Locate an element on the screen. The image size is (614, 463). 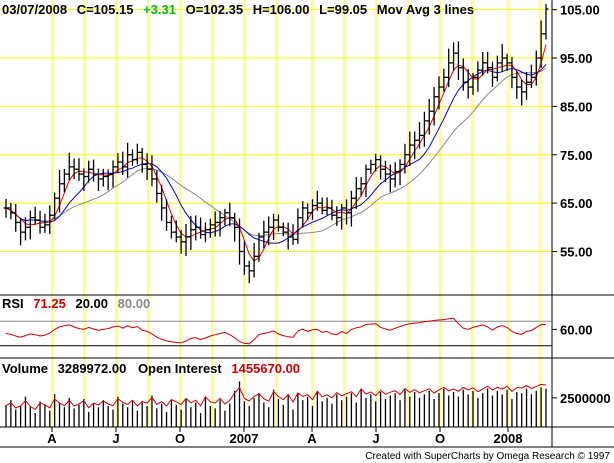
price-tick-label: 75.00 is located at coordinates (576, 155).